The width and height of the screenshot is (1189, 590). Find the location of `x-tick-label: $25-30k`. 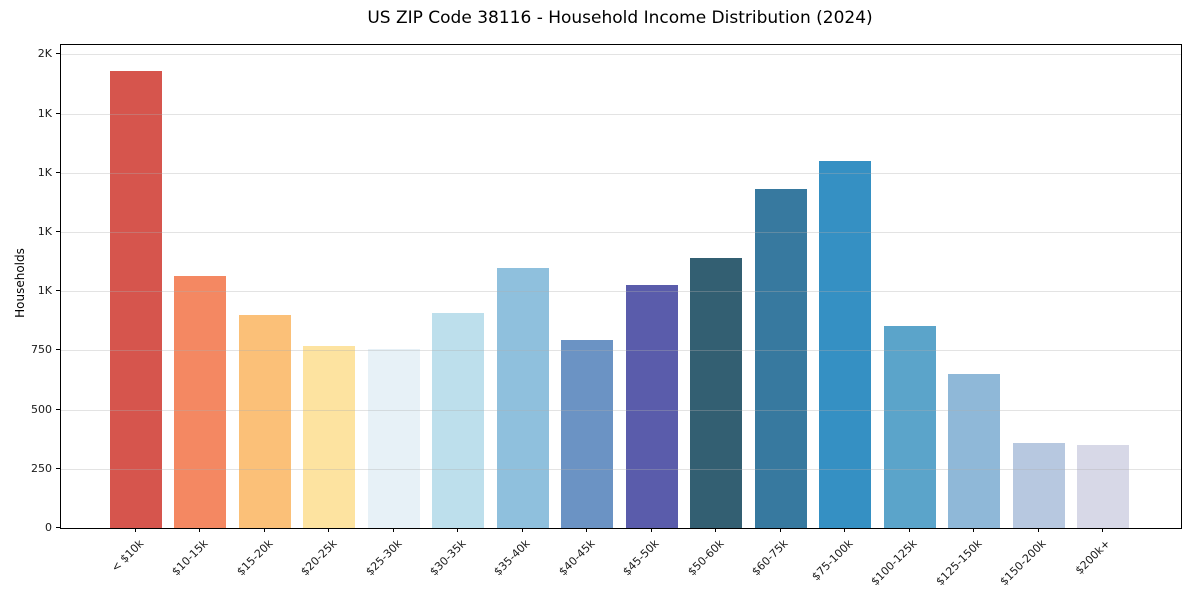

x-tick-label: $25-30k is located at coordinates (383, 558).